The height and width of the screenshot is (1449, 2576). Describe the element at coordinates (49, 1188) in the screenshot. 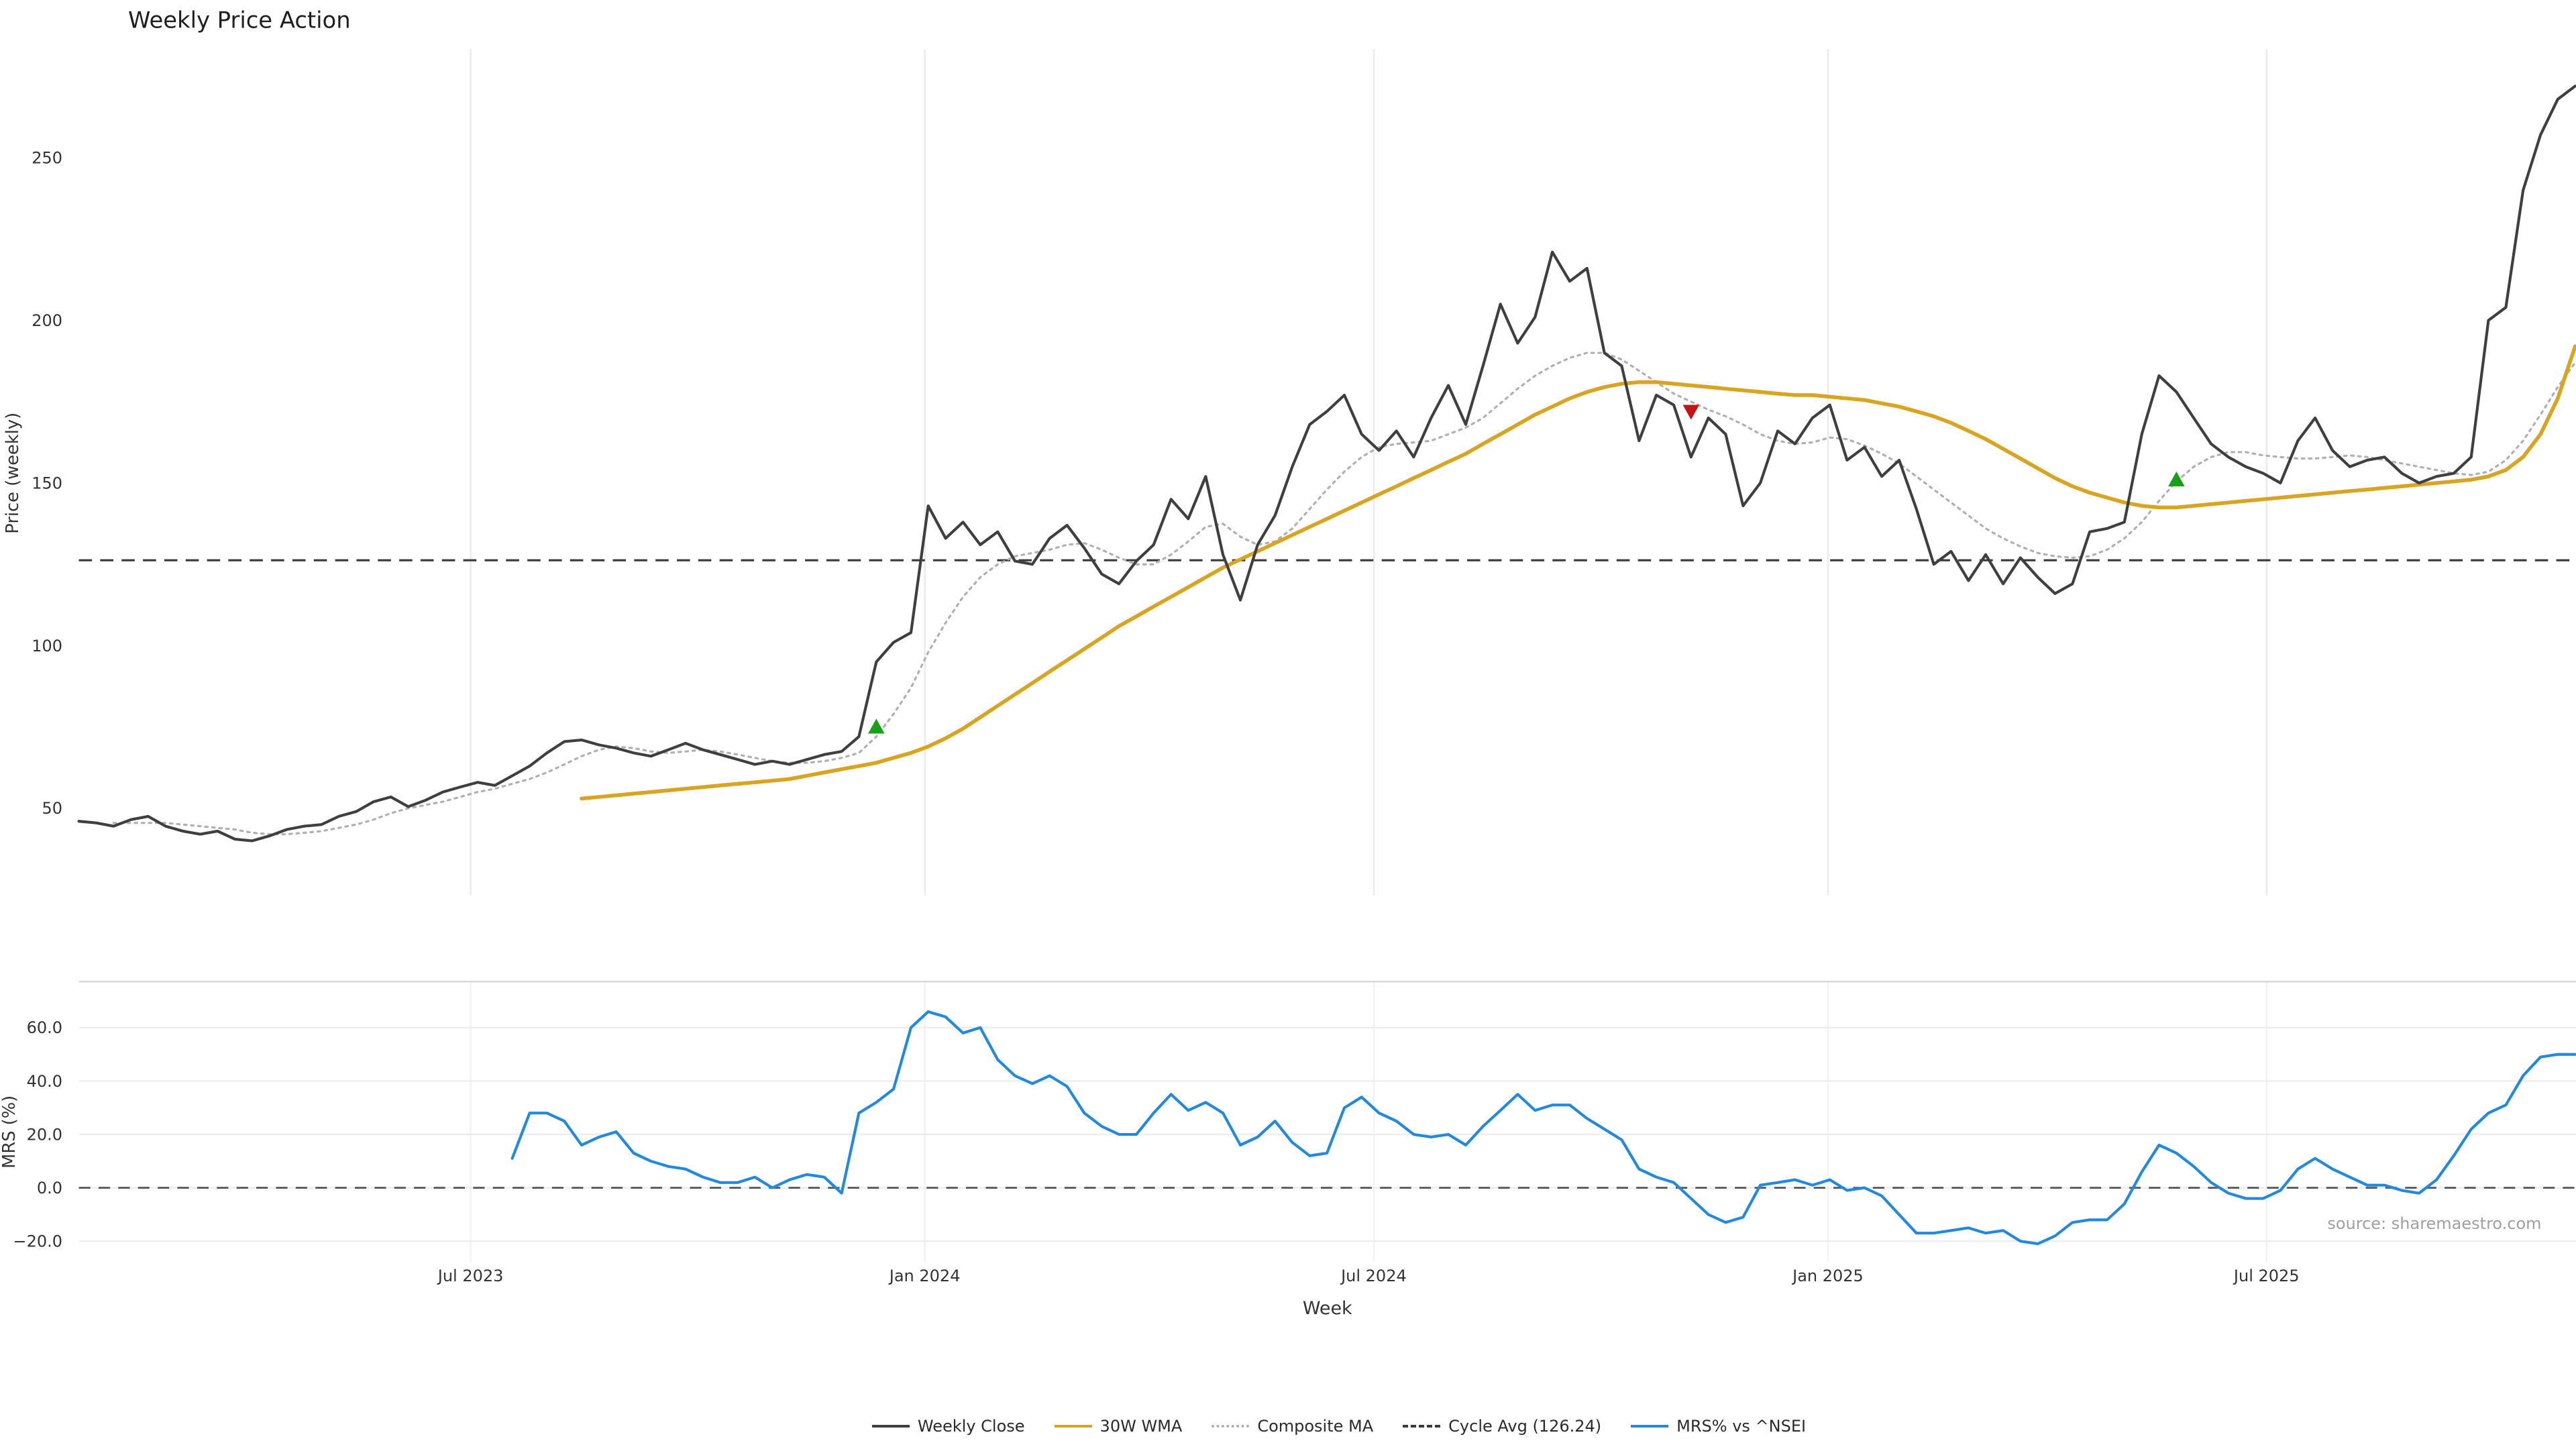

I see `mrs-y-tick-label: 0.0` at that location.